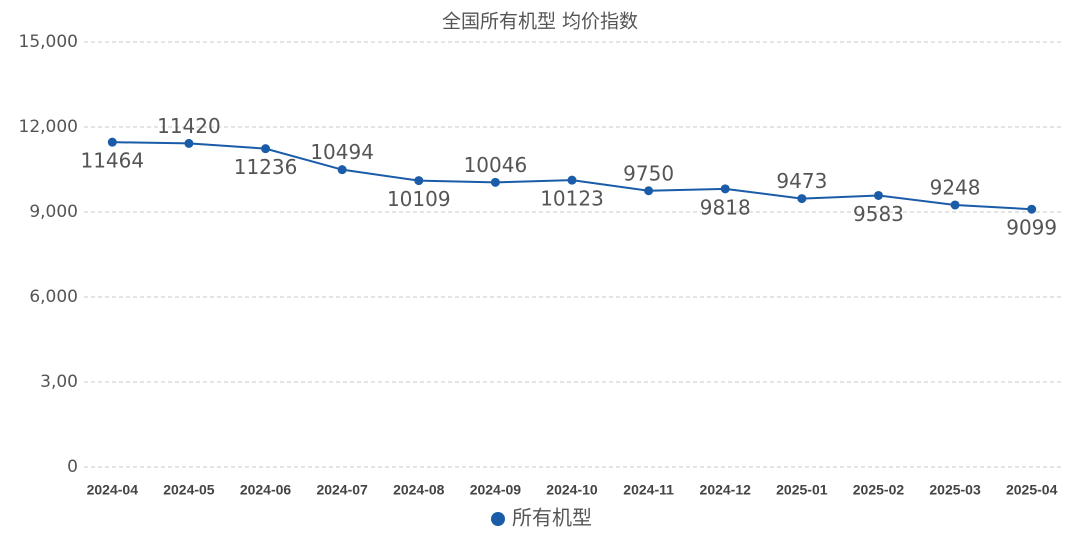 This screenshot has width=1080, height=541. What do you see at coordinates (1031, 228) in the screenshot?
I see `data-label: 9099` at bounding box center [1031, 228].